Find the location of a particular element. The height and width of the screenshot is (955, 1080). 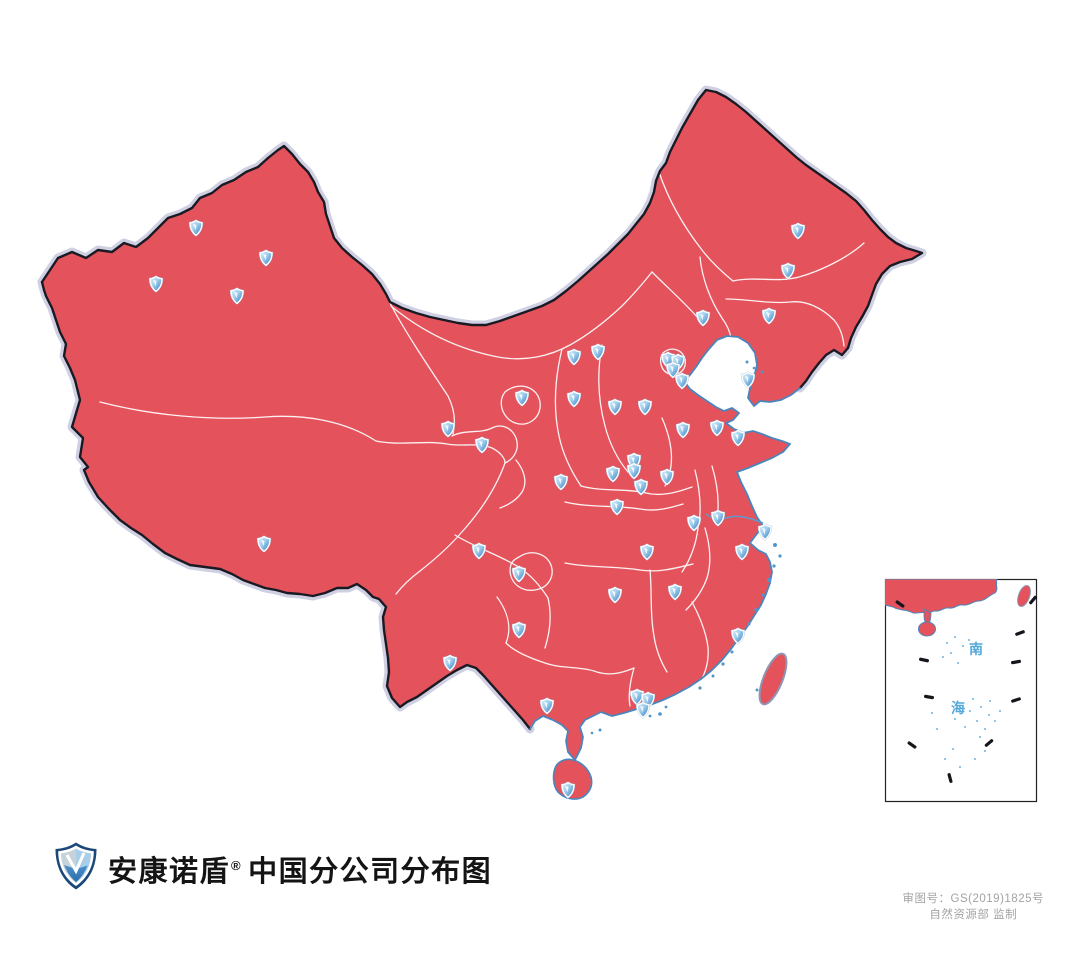

sea-label-nan: 南 is located at coordinates (976, 649).